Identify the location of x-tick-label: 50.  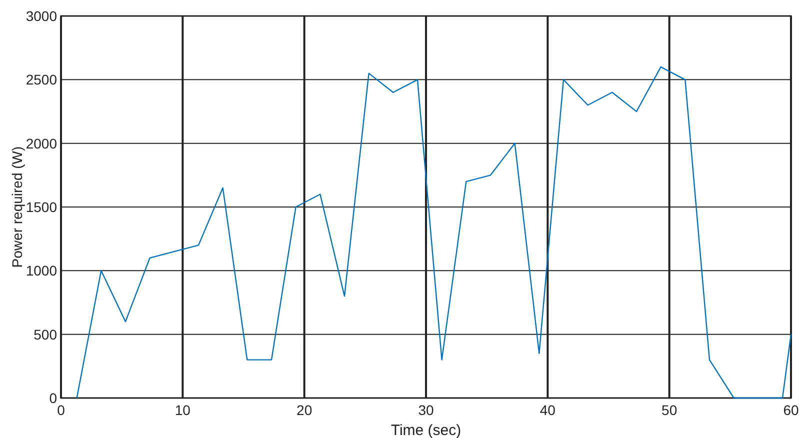
(670, 410).